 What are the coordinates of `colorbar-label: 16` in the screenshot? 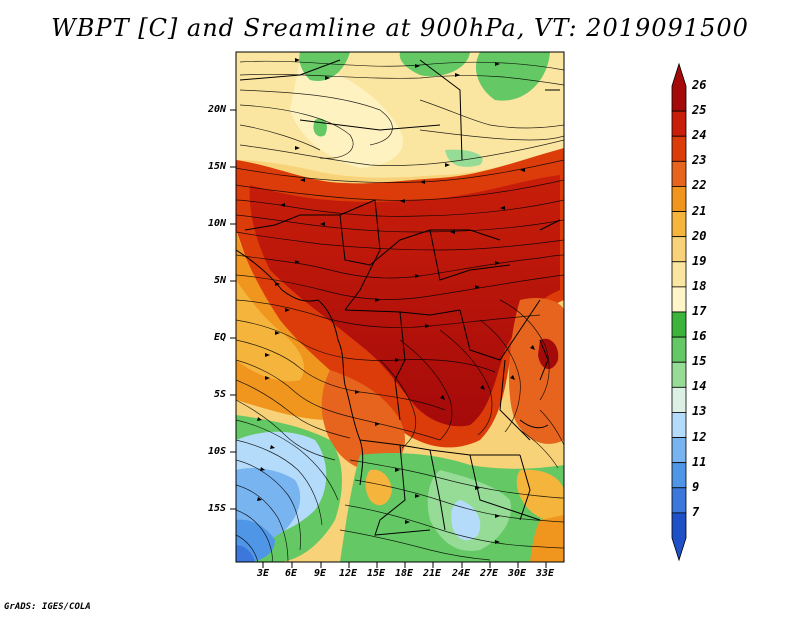 It's located at (699, 336).